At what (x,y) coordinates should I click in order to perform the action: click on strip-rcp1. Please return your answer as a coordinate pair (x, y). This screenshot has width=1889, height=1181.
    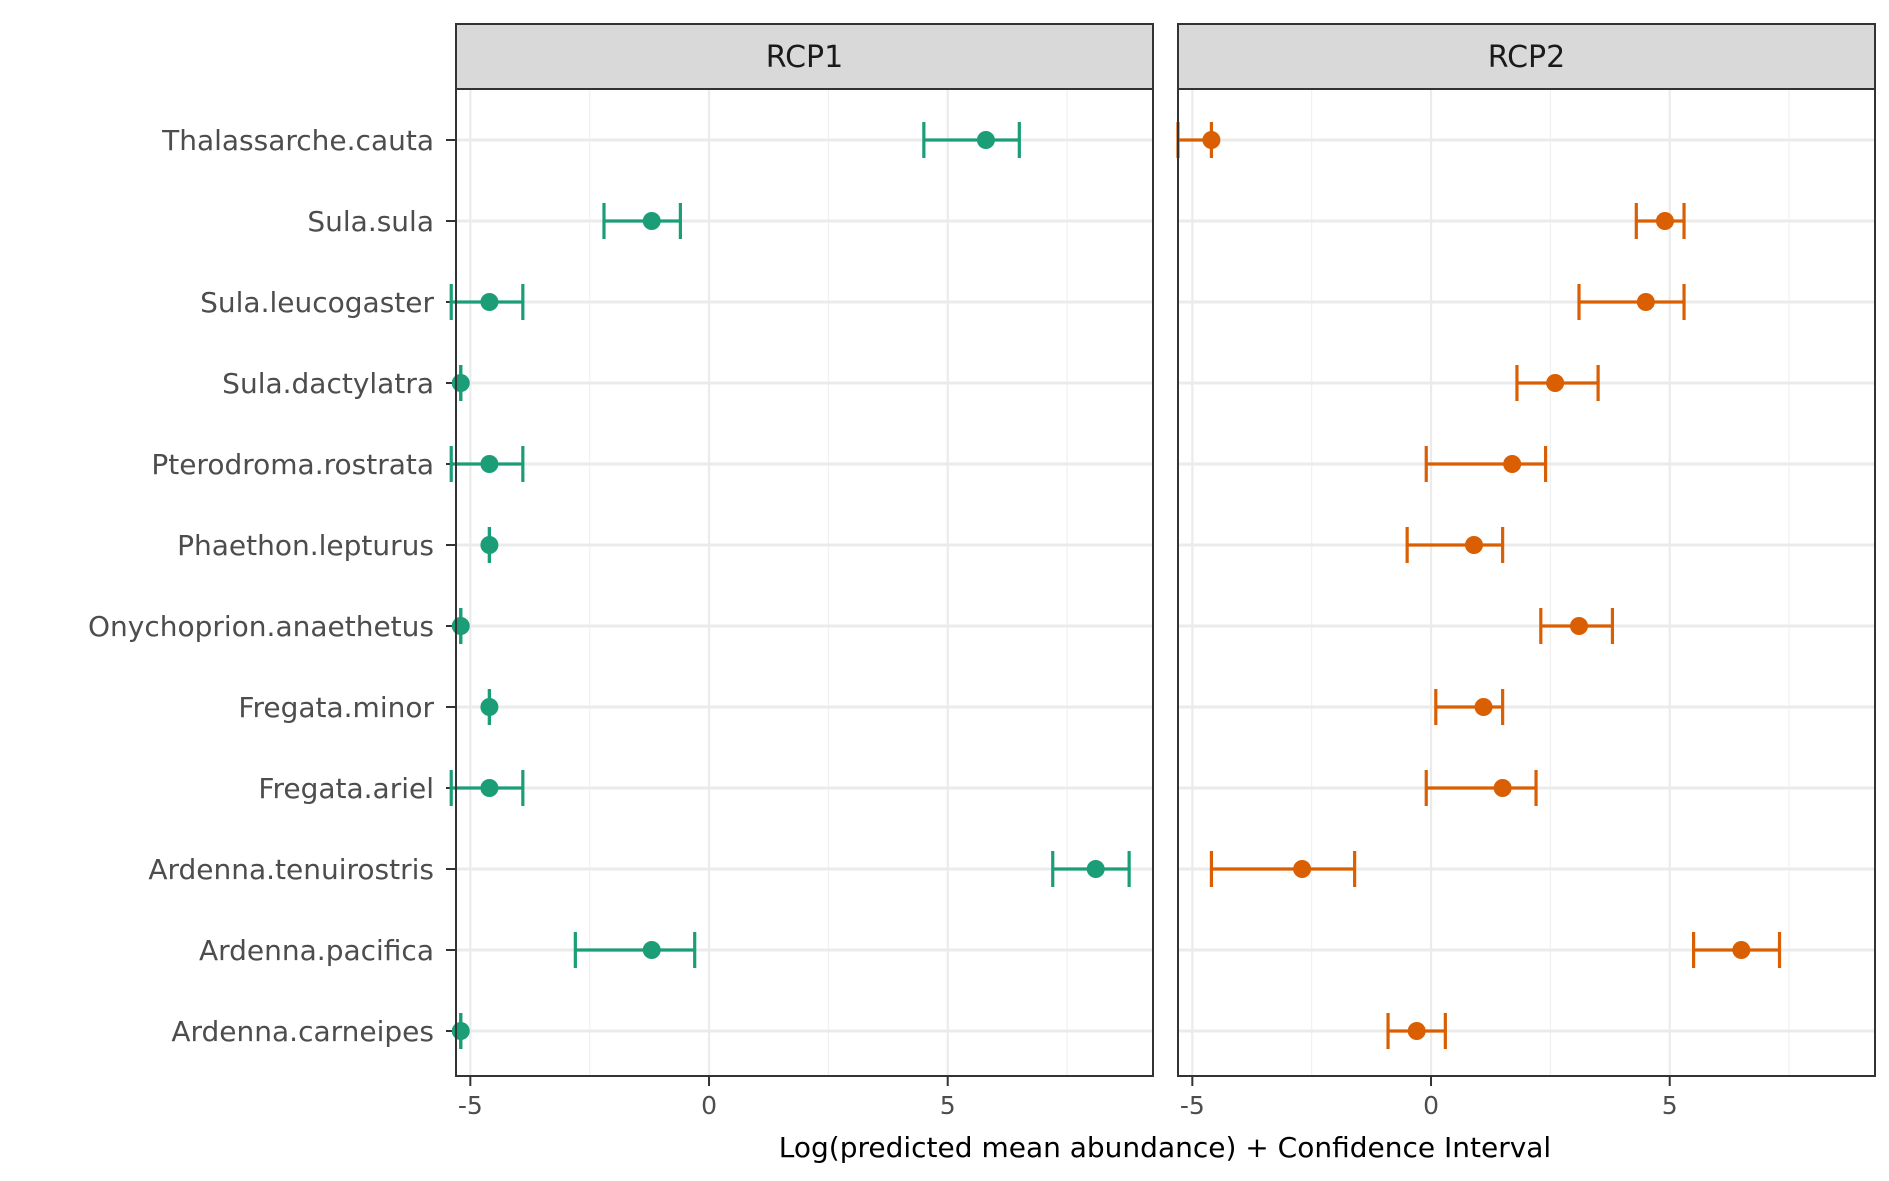
    Looking at the image, I should click on (804, 56).